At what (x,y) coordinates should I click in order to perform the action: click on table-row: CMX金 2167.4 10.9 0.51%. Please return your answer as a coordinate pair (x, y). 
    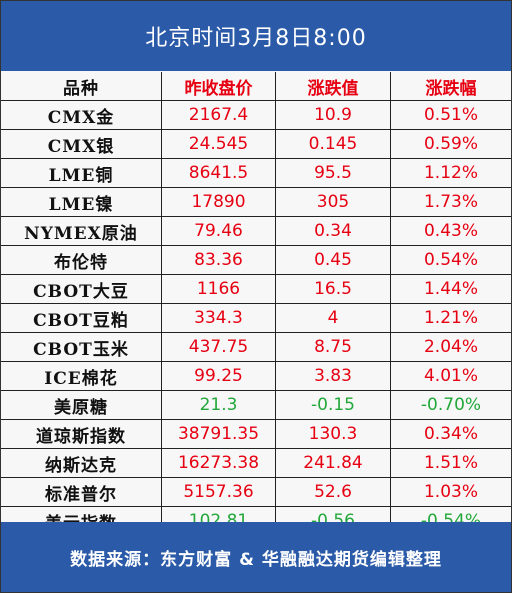
    Looking at the image, I should click on (256, 115).